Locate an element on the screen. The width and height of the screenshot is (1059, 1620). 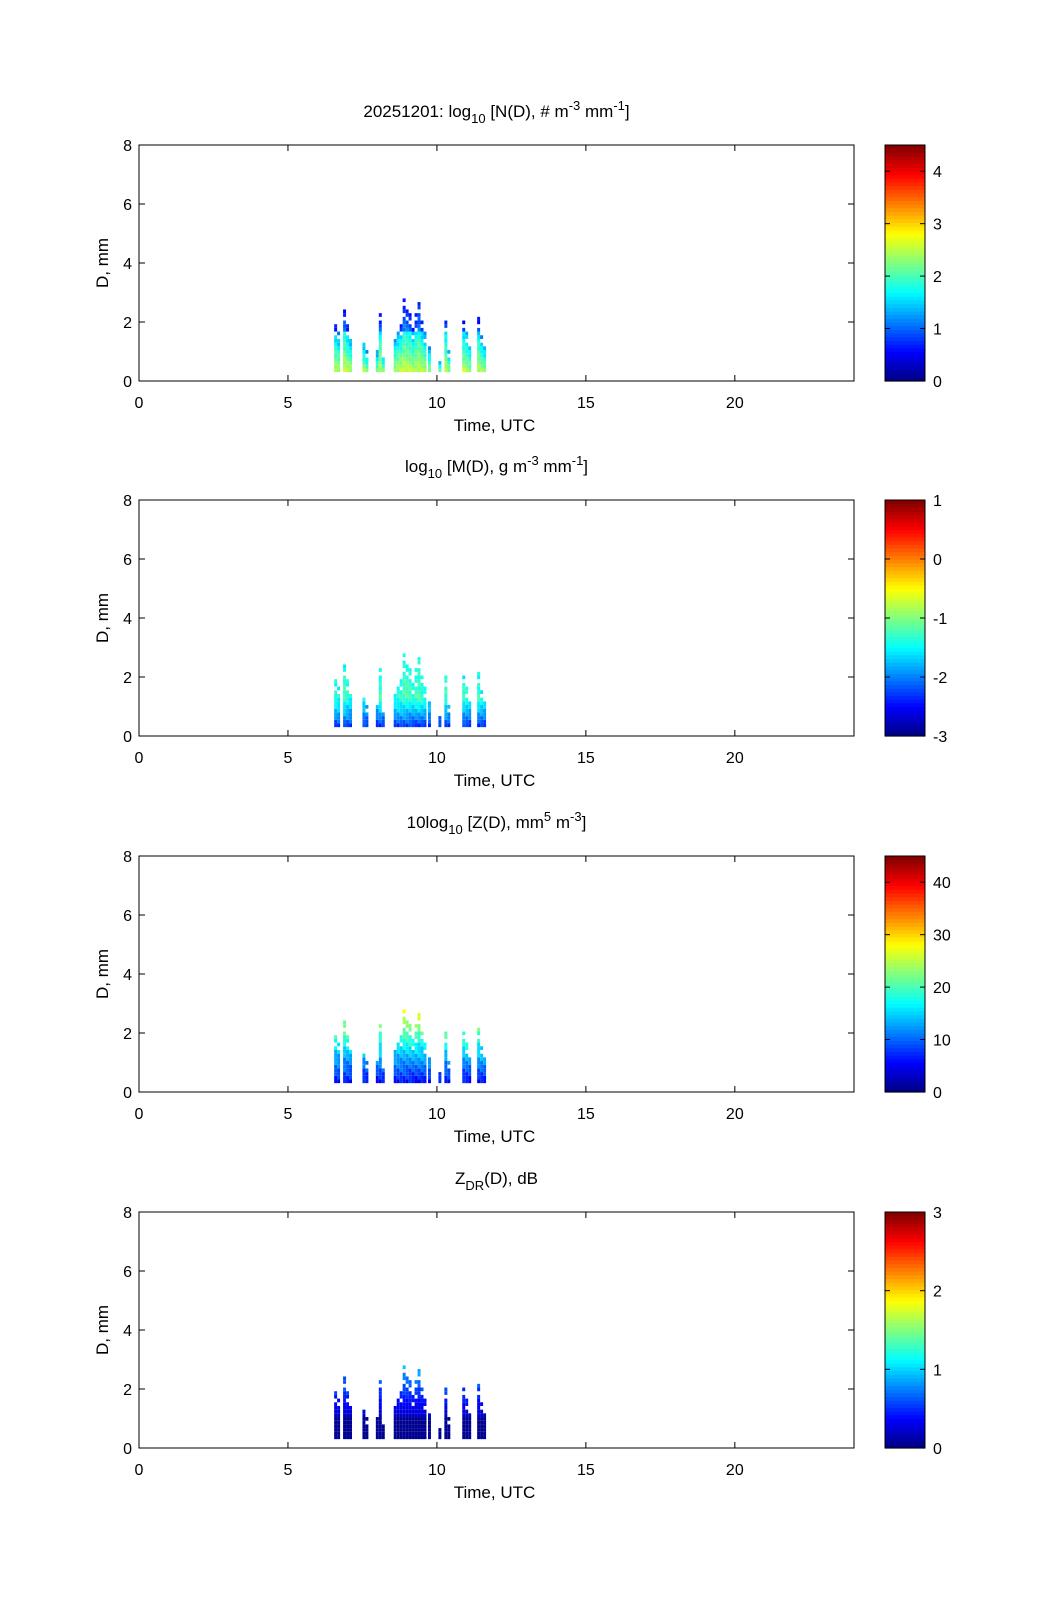
heatmap-cells is located at coordinates (410, 1402).